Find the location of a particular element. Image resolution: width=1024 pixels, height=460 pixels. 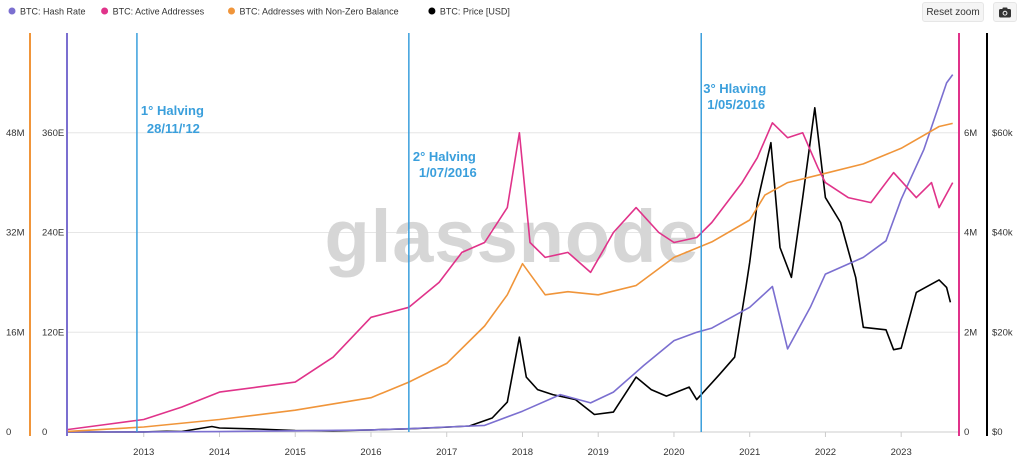

hashrate-tick-label: 240E is located at coordinates (53, 233).